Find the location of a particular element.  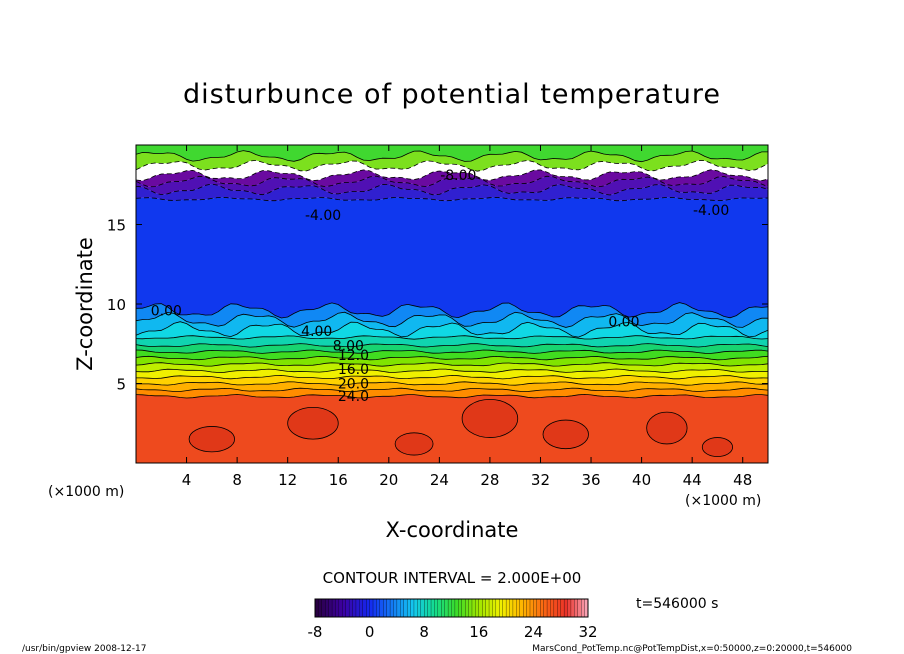

x-tick-label-7: 32 is located at coordinates (540, 480).